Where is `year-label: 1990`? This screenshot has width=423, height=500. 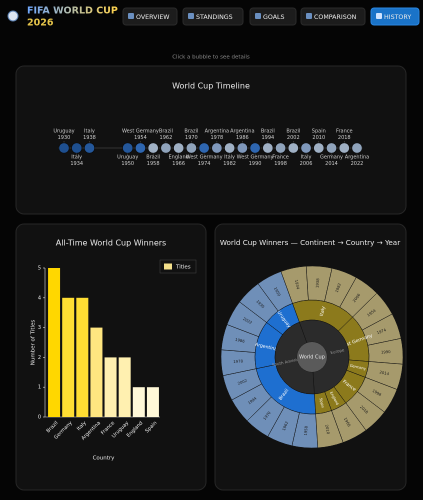 year-label: 1990 is located at coordinates (255, 164).